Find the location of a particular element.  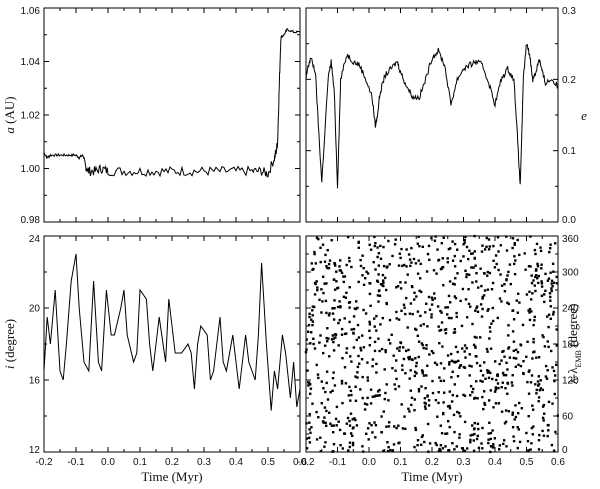

x-tick-label: 0.5 is located at coordinates (268, 462).